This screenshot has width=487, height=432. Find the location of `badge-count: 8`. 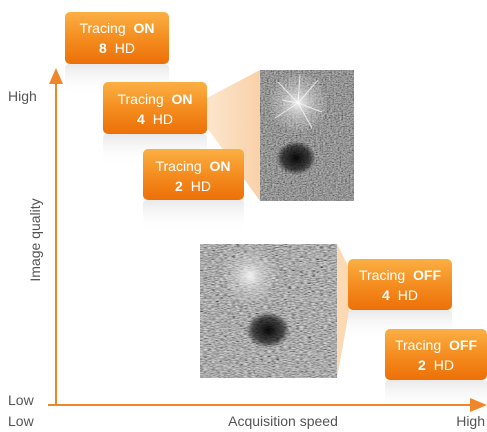

badge-count: 8 is located at coordinates (103, 48).